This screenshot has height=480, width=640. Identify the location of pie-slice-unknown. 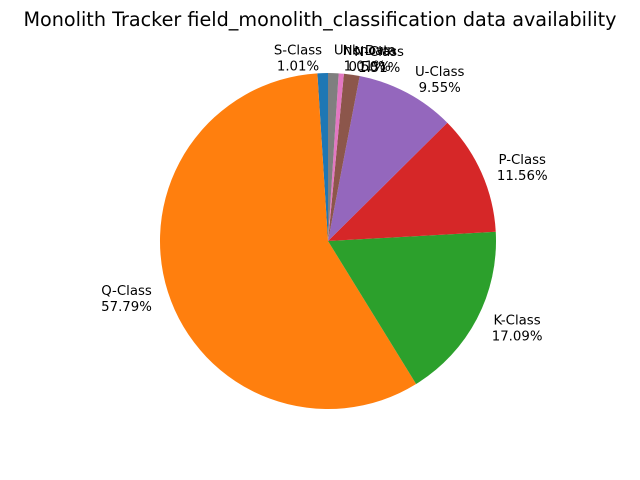
(333, 157).